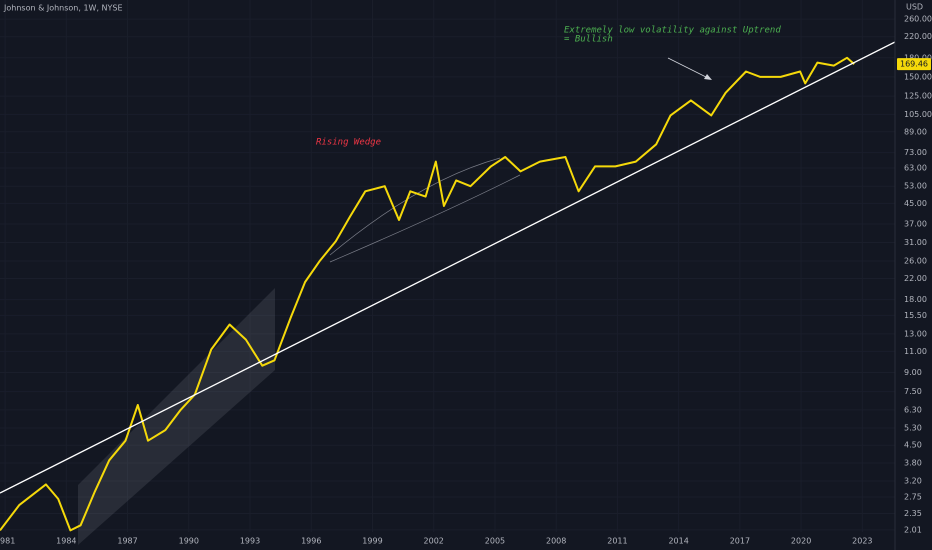 Image resolution: width=932 pixels, height=550 pixels. I want to click on x-tick-label: 2002, so click(434, 541).